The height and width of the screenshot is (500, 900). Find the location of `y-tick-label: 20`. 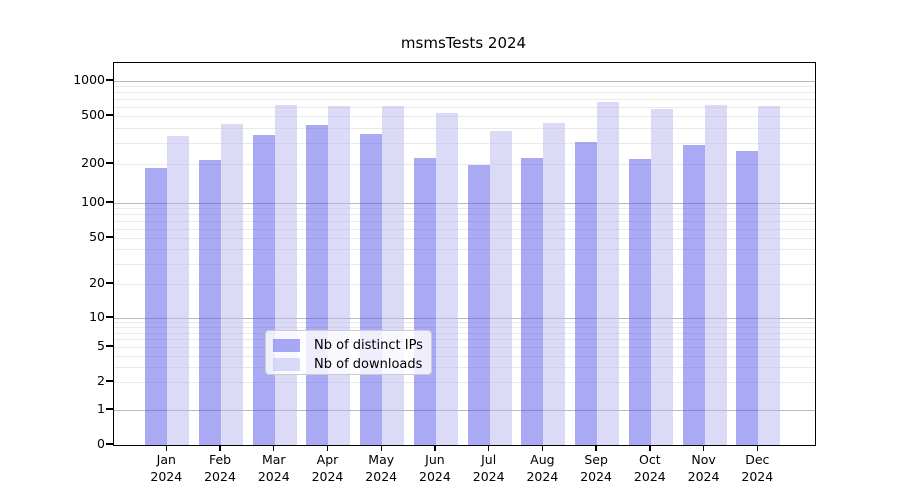

y-tick-label: 20 is located at coordinates (97, 282).